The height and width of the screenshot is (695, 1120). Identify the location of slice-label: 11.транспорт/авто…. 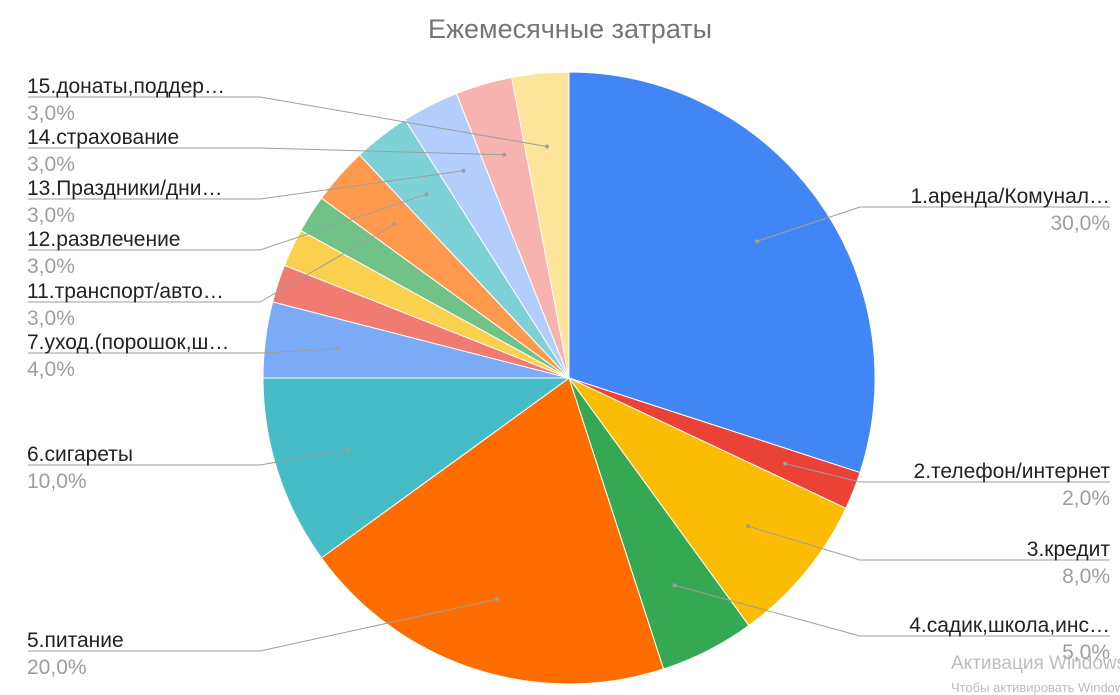
(125, 291).